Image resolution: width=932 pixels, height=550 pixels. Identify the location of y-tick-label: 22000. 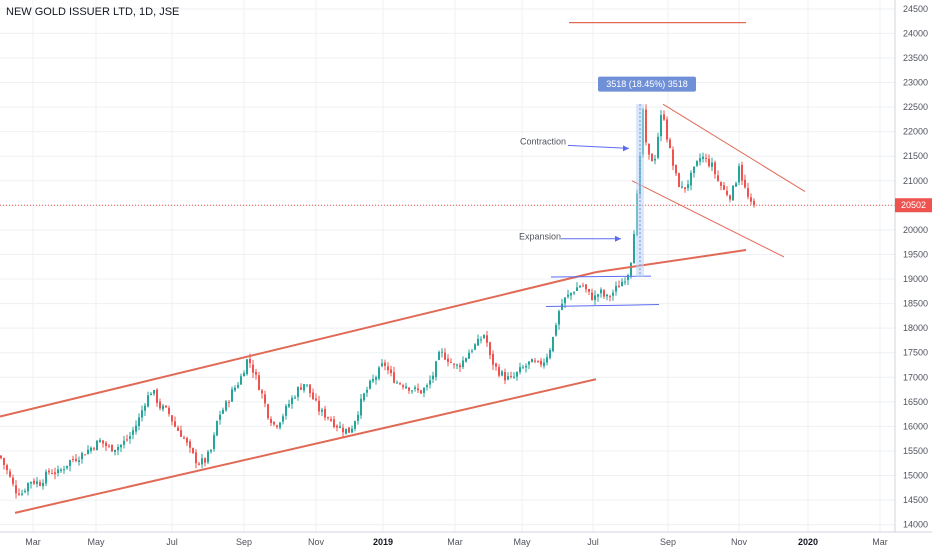
(915, 132).